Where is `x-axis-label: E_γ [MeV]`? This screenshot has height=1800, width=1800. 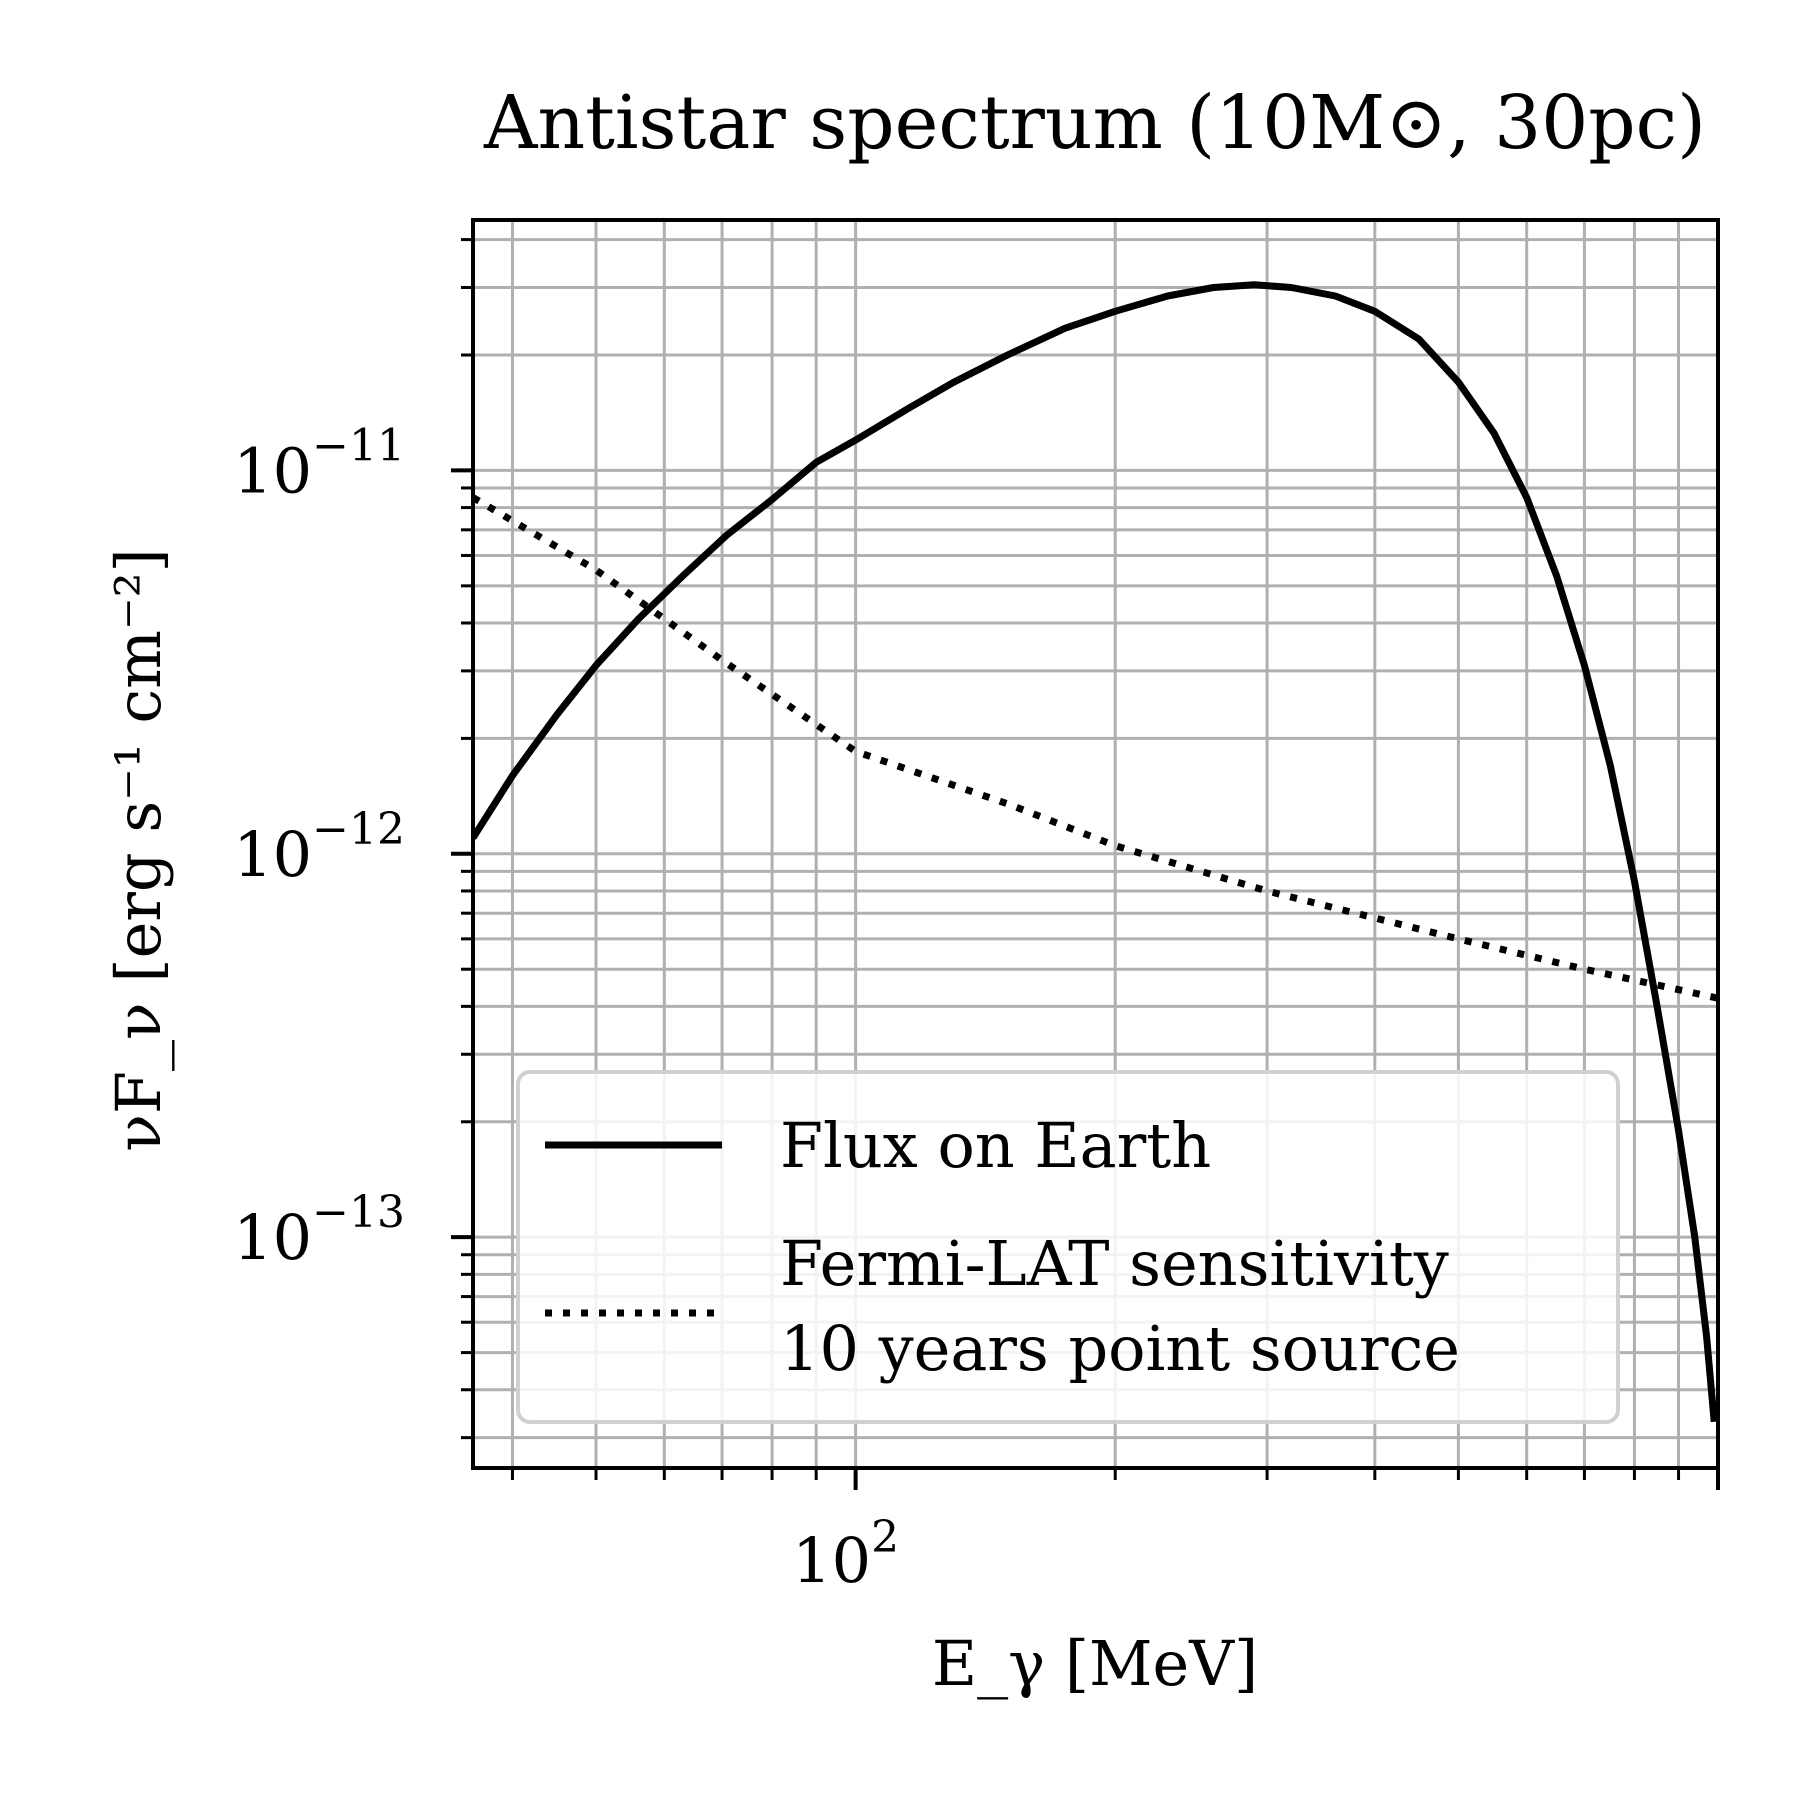 x-axis-label: E_γ [MeV] is located at coordinates (1095, 1663).